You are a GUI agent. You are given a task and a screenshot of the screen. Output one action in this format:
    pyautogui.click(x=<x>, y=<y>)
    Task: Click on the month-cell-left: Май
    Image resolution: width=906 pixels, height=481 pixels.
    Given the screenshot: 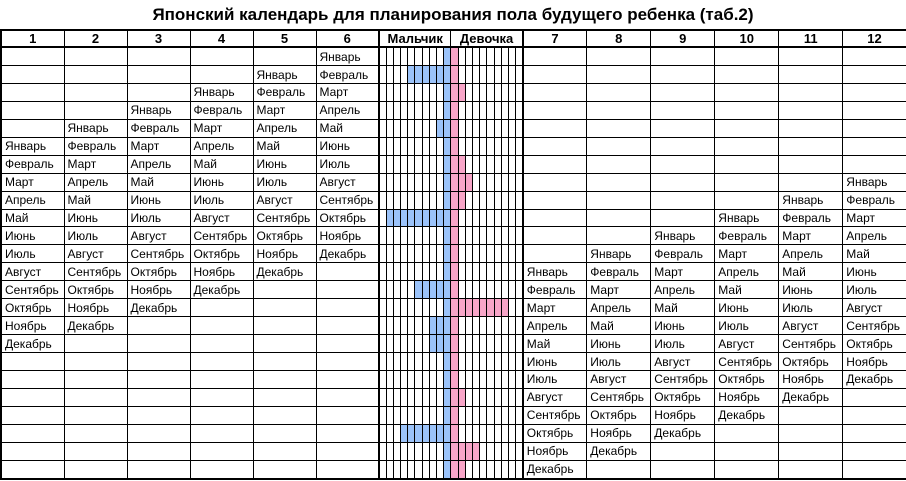 What is the action you would take?
    pyautogui.click(x=32, y=218)
    